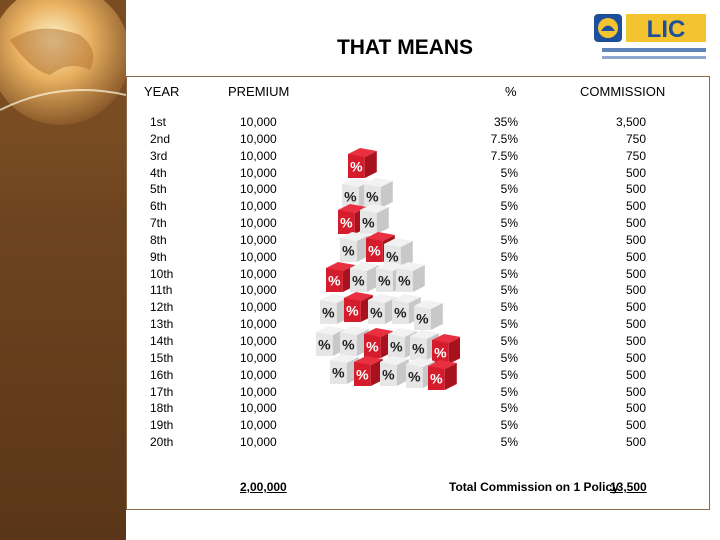  I want to click on header-commission: COMMISSION, so click(623, 91).